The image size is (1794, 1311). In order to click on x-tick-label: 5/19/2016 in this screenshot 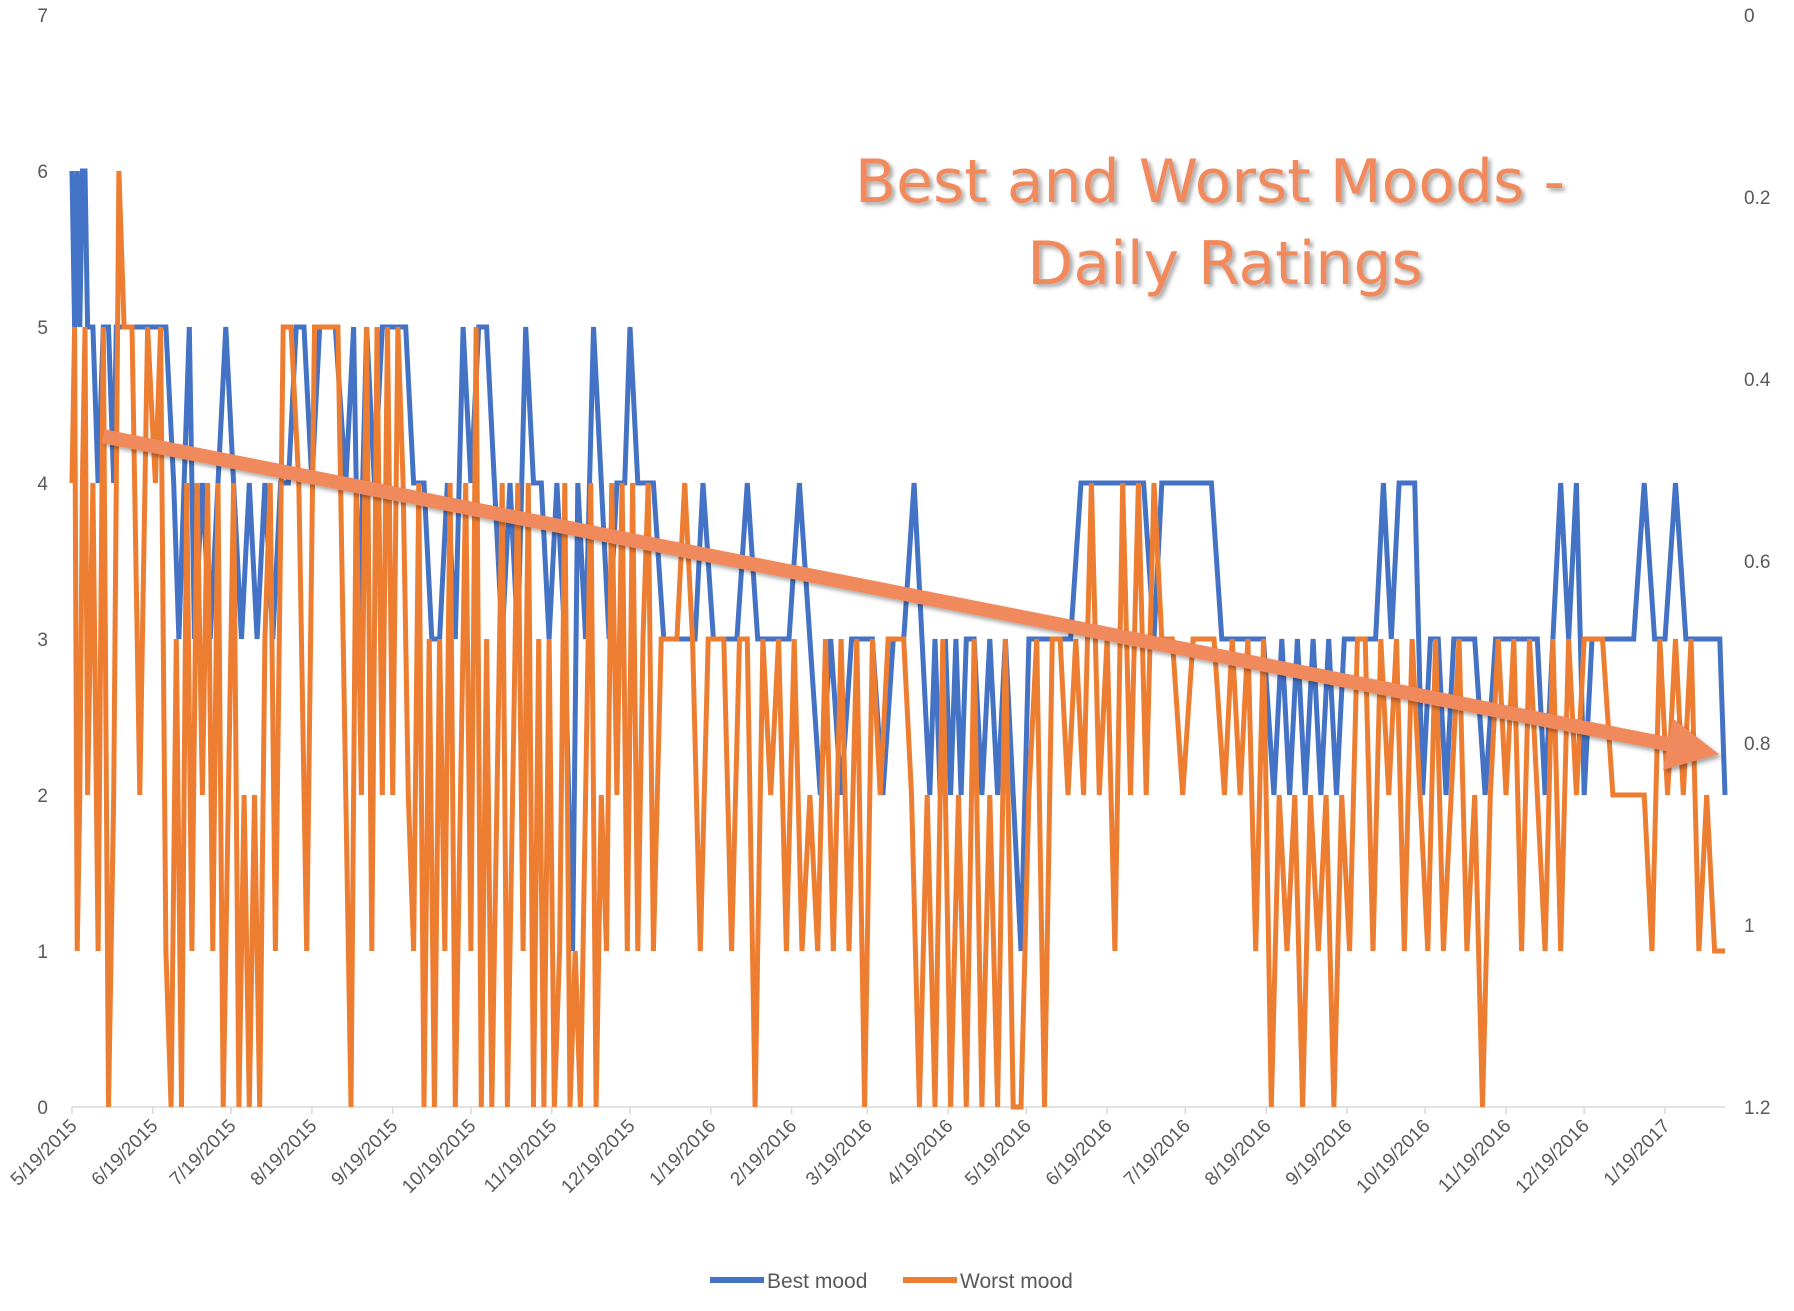, I will do `click(998, 1153)`.